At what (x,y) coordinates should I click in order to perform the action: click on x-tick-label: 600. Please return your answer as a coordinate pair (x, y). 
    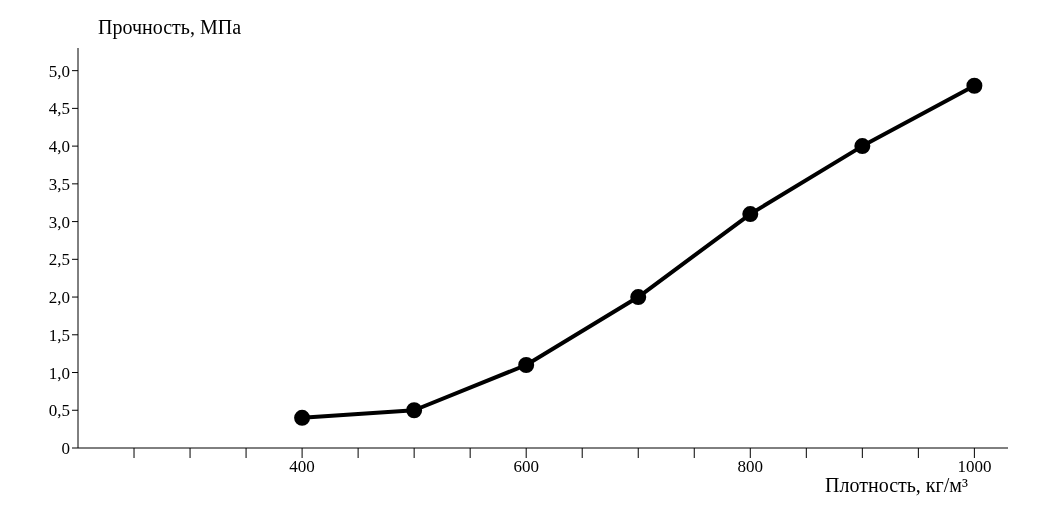
    Looking at the image, I should click on (526, 467).